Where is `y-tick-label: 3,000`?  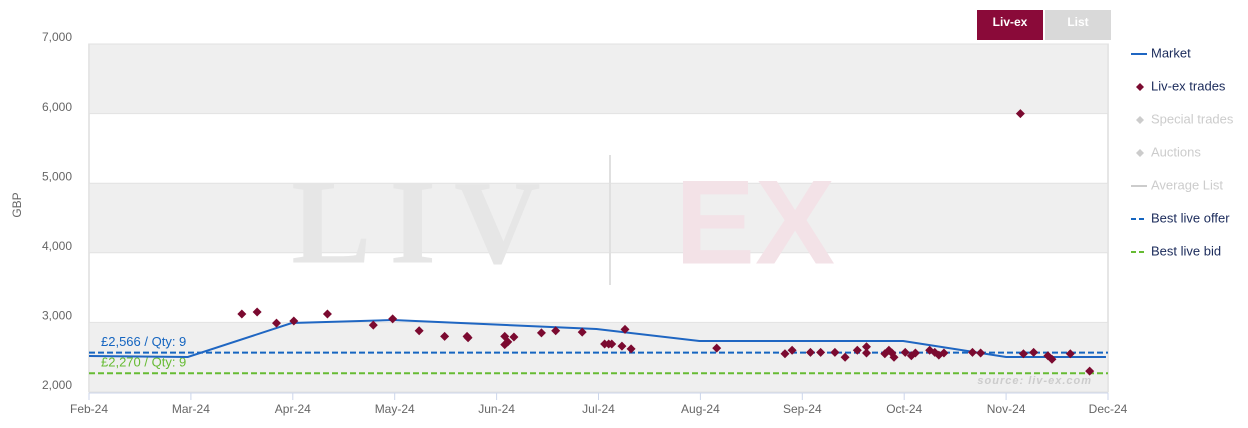
y-tick-label: 3,000 is located at coordinates (57, 316).